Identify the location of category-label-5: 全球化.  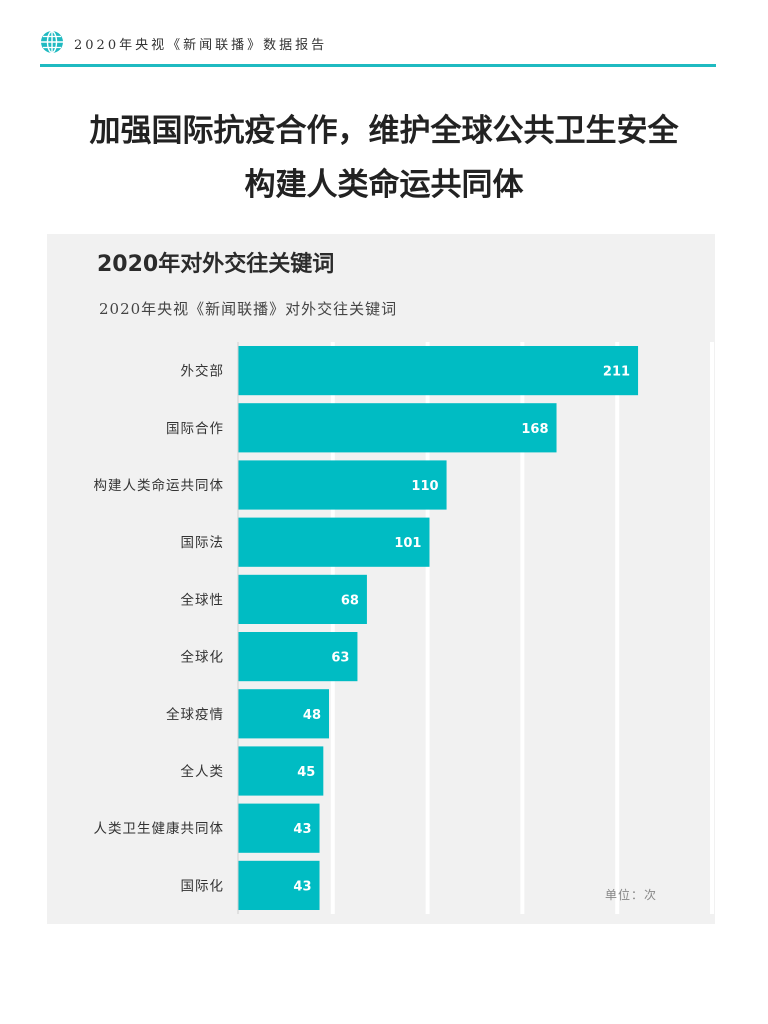
(203, 657).